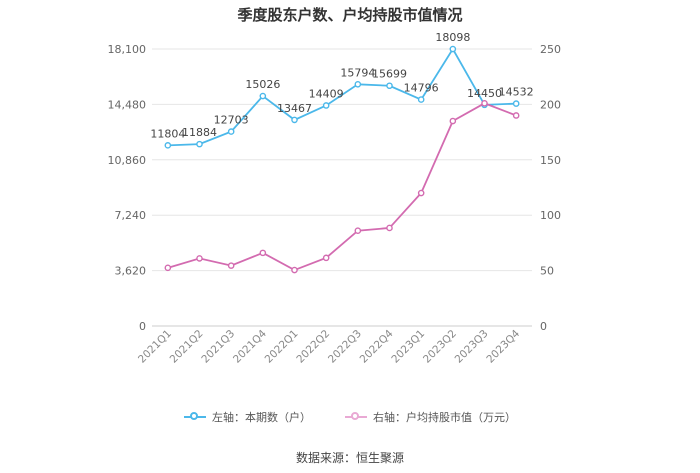 The height and width of the screenshot is (473, 700). I want to click on data-label: 14796, so click(421, 88).